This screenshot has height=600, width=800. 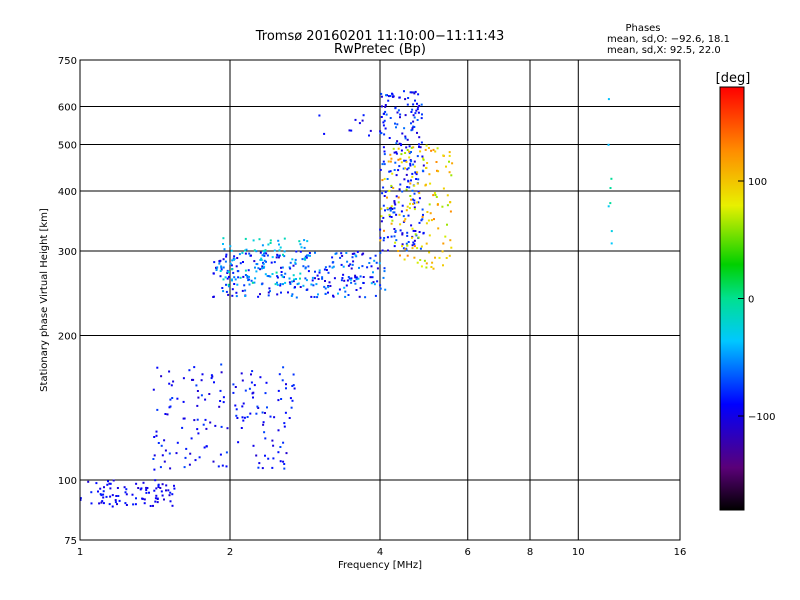 What do you see at coordinates (80, 552) in the screenshot?
I see `x-tick-label: 1` at bounding box center [80, 552].